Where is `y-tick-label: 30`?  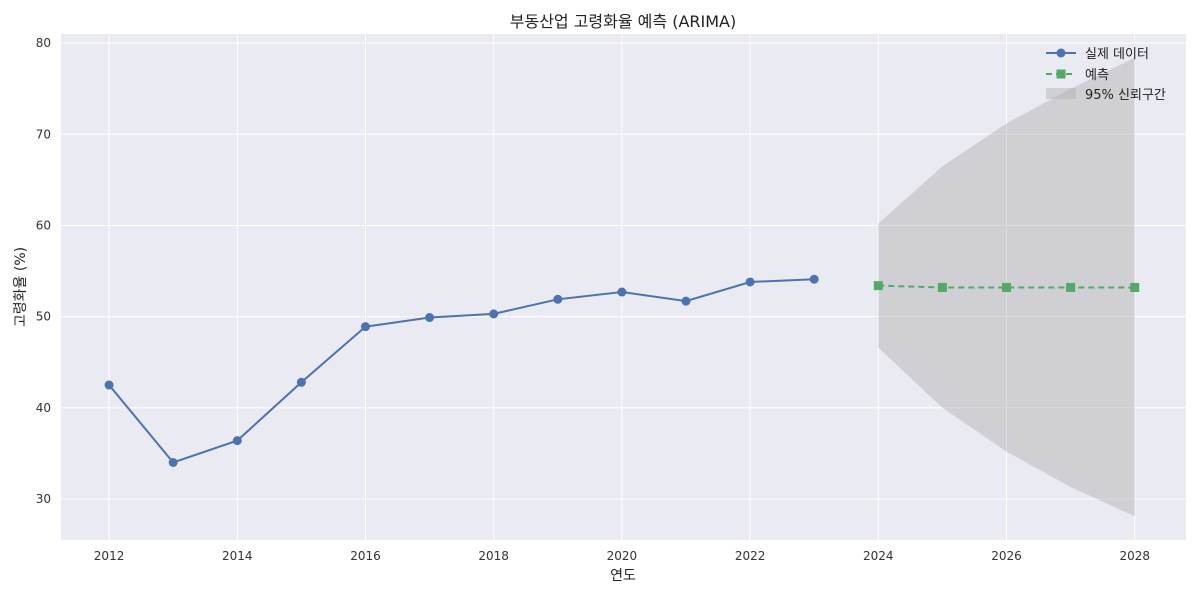 y-tick-label: 30 is located at coordinates (43, 499).